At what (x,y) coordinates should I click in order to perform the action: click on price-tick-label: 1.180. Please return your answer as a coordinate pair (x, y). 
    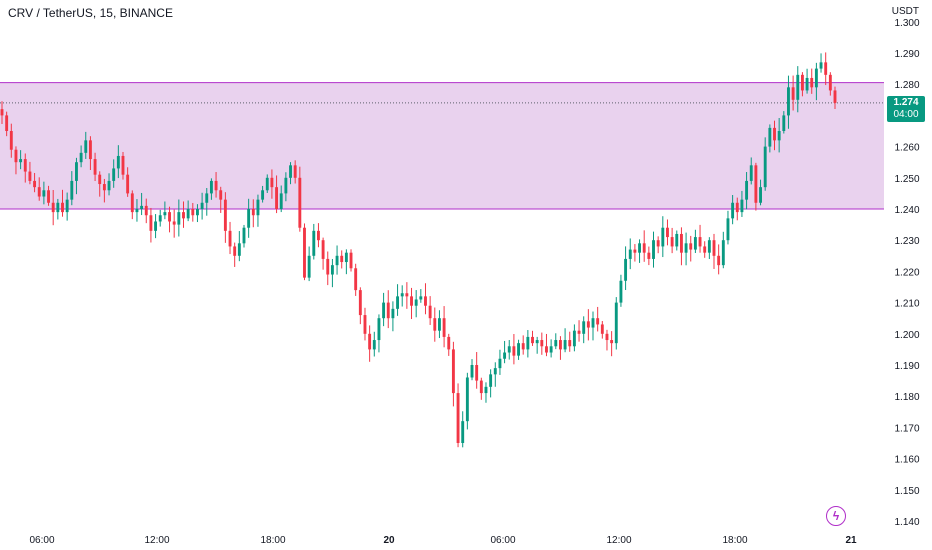
    Looking at the image, I should click on (906, 397).